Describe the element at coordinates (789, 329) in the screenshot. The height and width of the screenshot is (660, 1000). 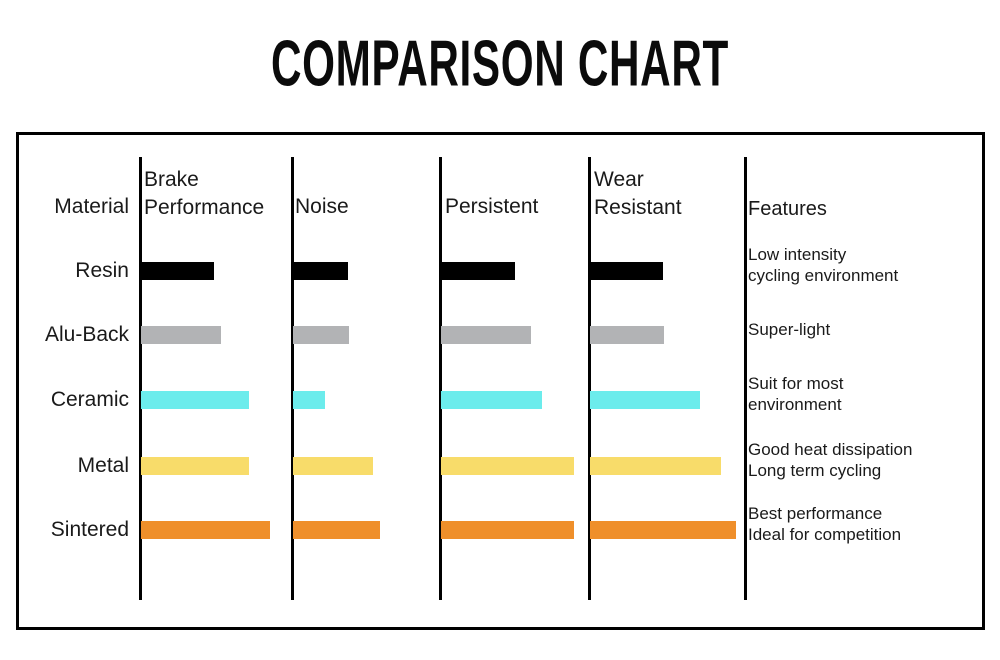
I see `features-text: Super-light` at that location.